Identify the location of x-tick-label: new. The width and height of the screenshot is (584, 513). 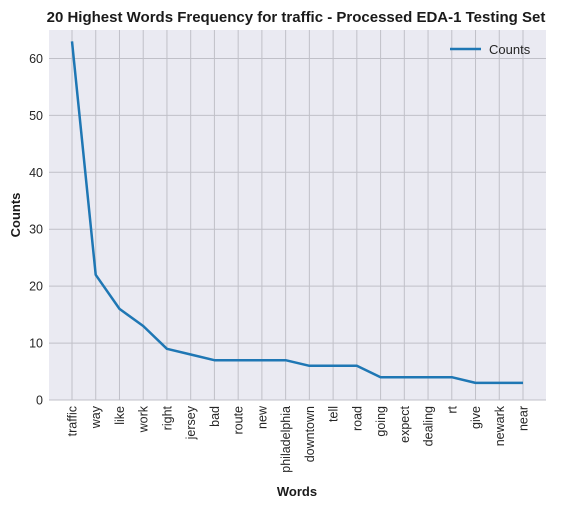
(262, 417).